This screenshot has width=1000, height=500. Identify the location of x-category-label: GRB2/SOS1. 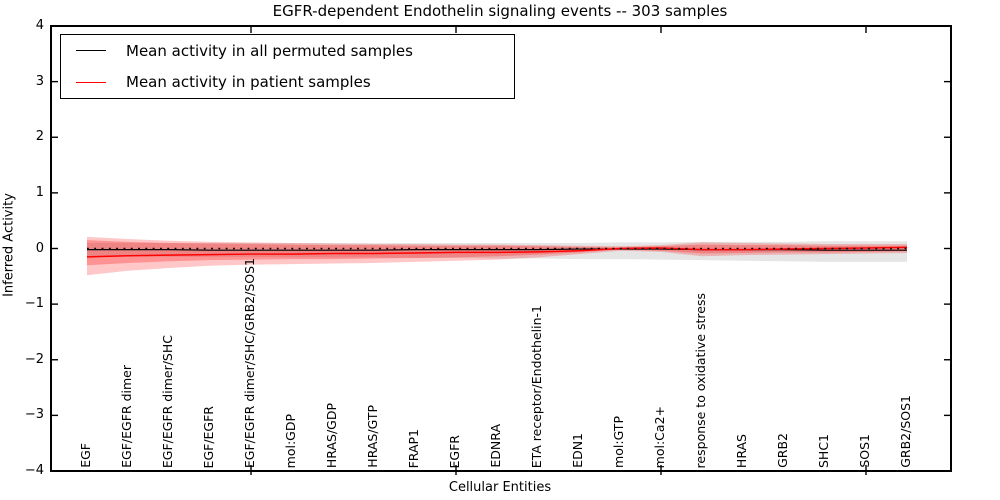
(905, 431).